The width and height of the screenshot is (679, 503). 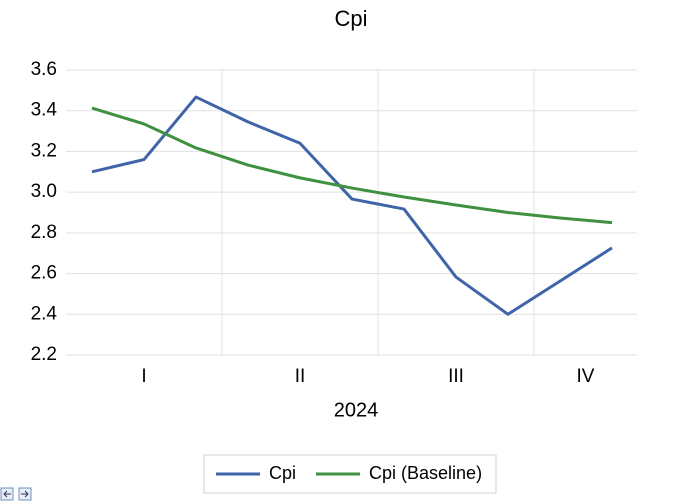 I want to click on x-group-label: II, so click(x=300, y=376).